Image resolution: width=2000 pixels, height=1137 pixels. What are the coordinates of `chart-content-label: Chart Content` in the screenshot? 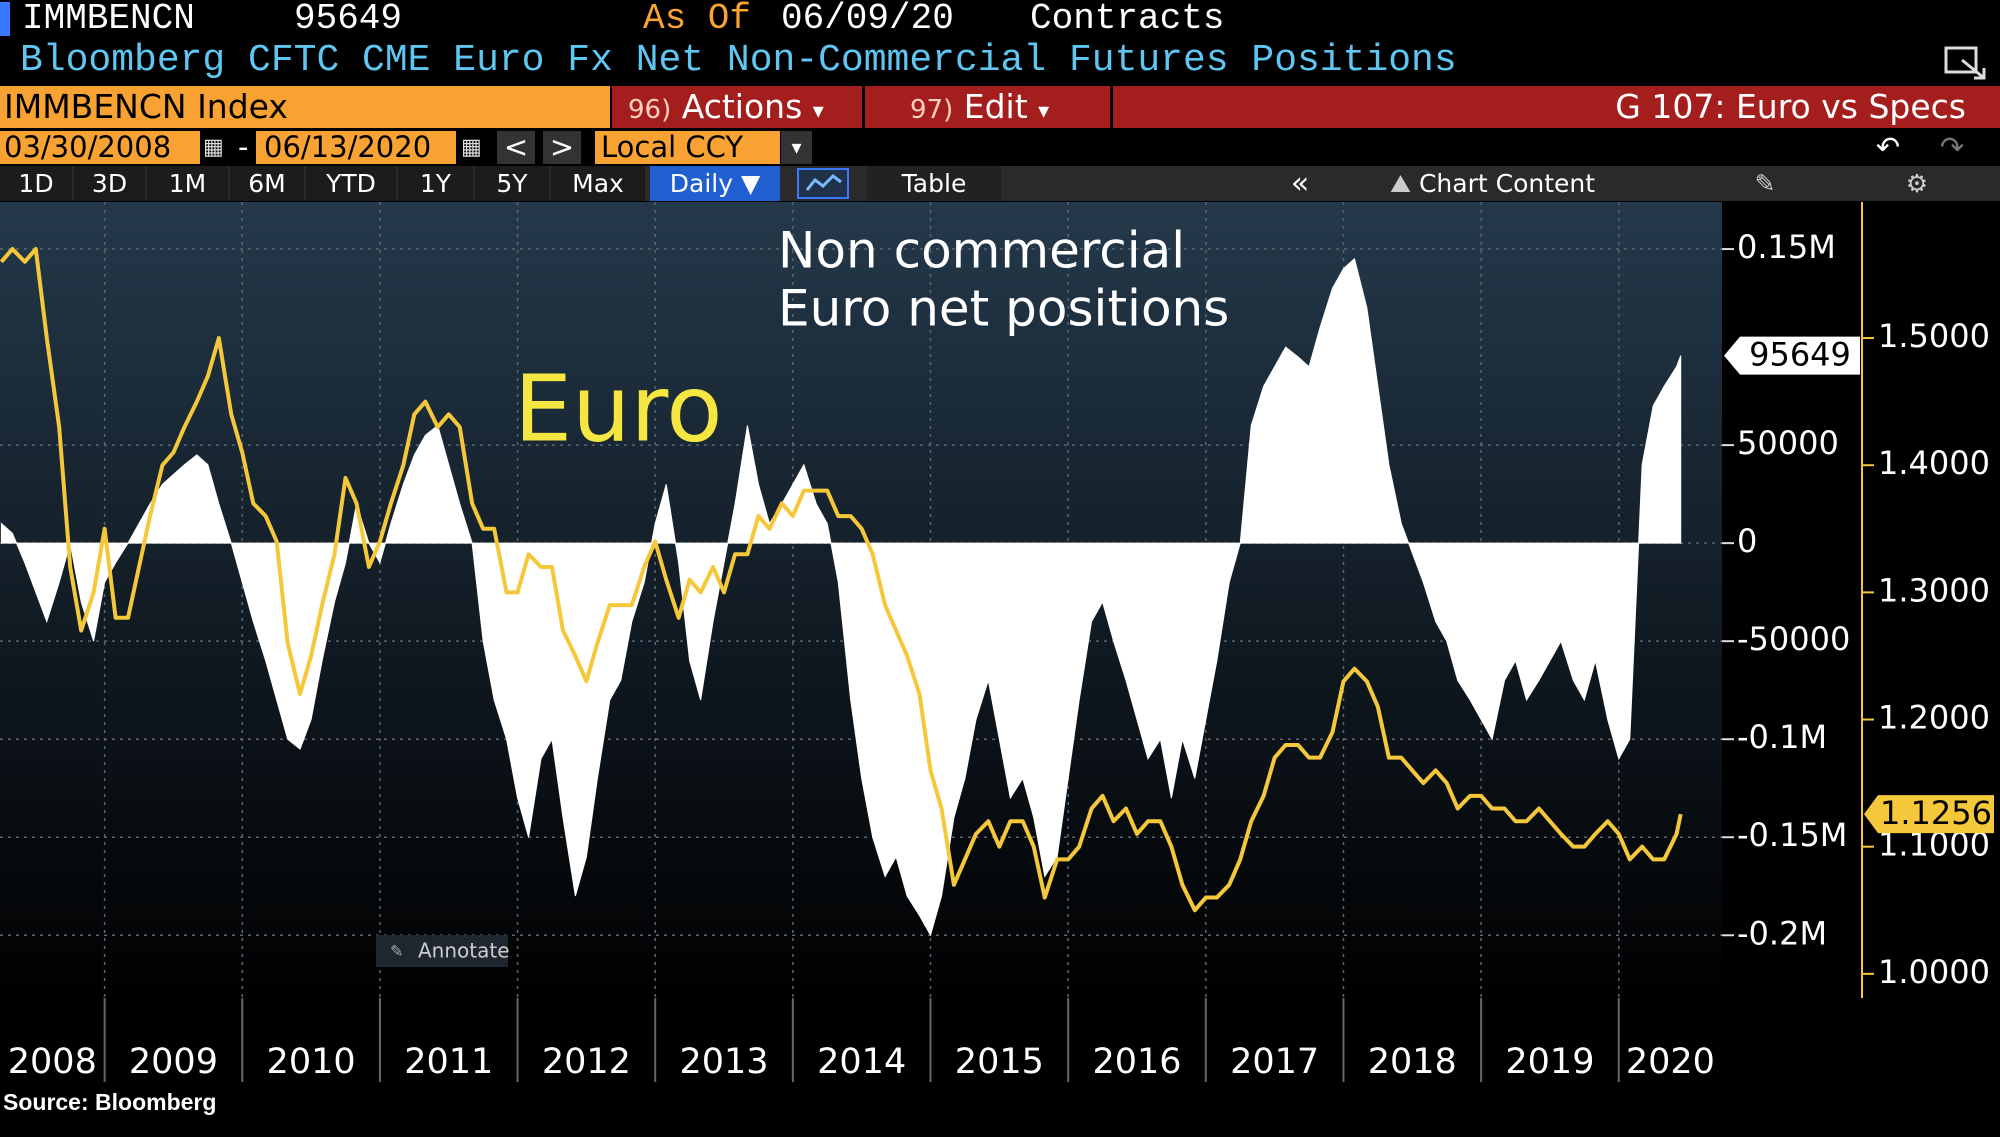 It's located at (1507, 183).